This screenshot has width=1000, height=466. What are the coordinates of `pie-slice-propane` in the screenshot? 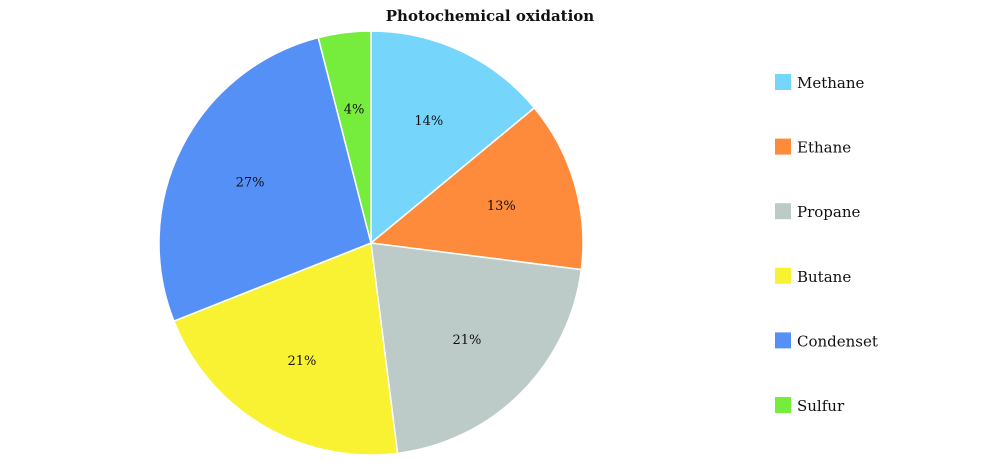 It's located at (476, 348).